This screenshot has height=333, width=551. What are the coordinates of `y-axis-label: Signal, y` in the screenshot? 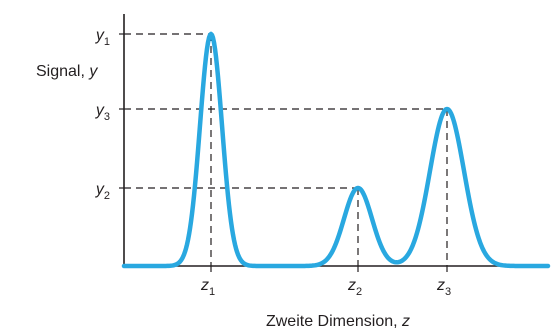 It's located at (67, 71).